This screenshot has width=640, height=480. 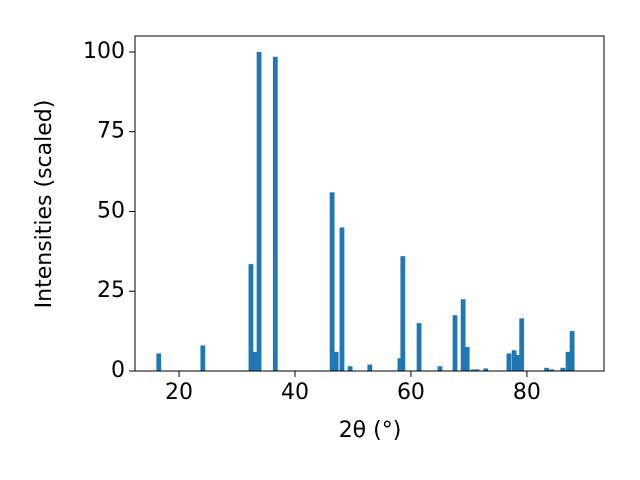 I want to click on y-axis-label: Intensities (scaled), so click(x=44, y=204).